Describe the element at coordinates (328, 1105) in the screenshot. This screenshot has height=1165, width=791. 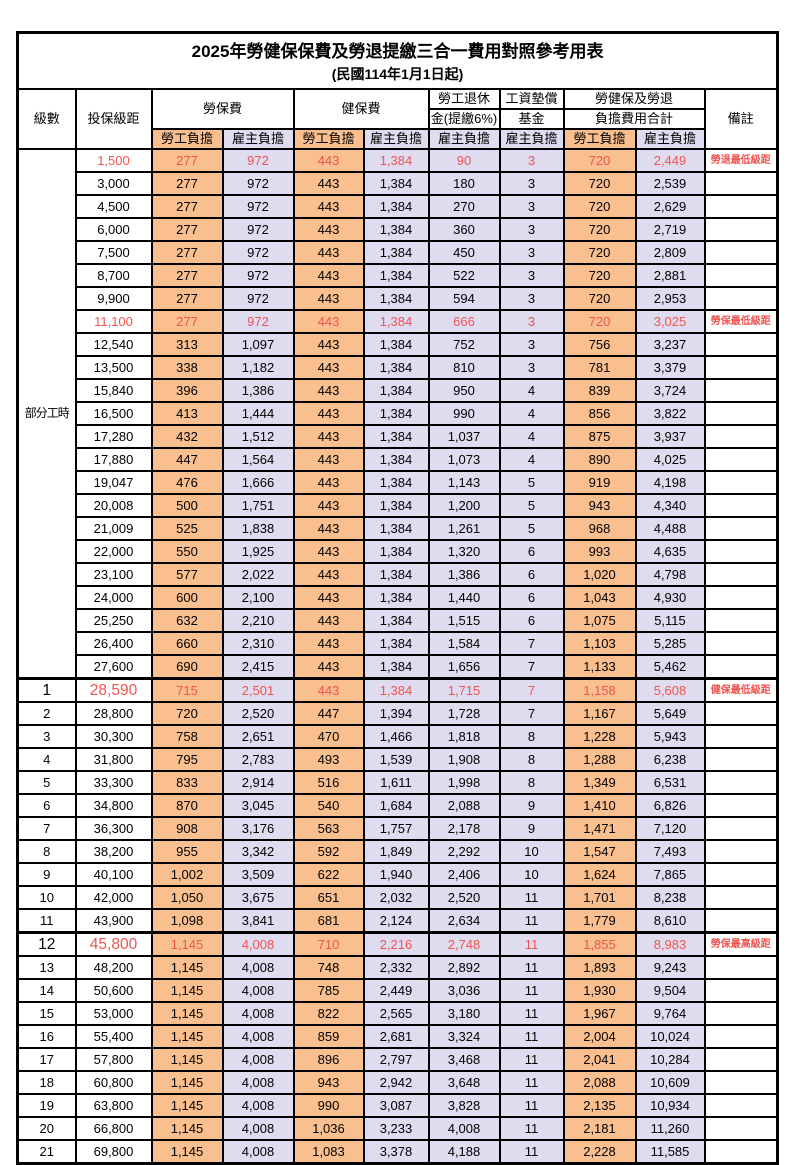
I see `cell-health-employee: 990` at that location.